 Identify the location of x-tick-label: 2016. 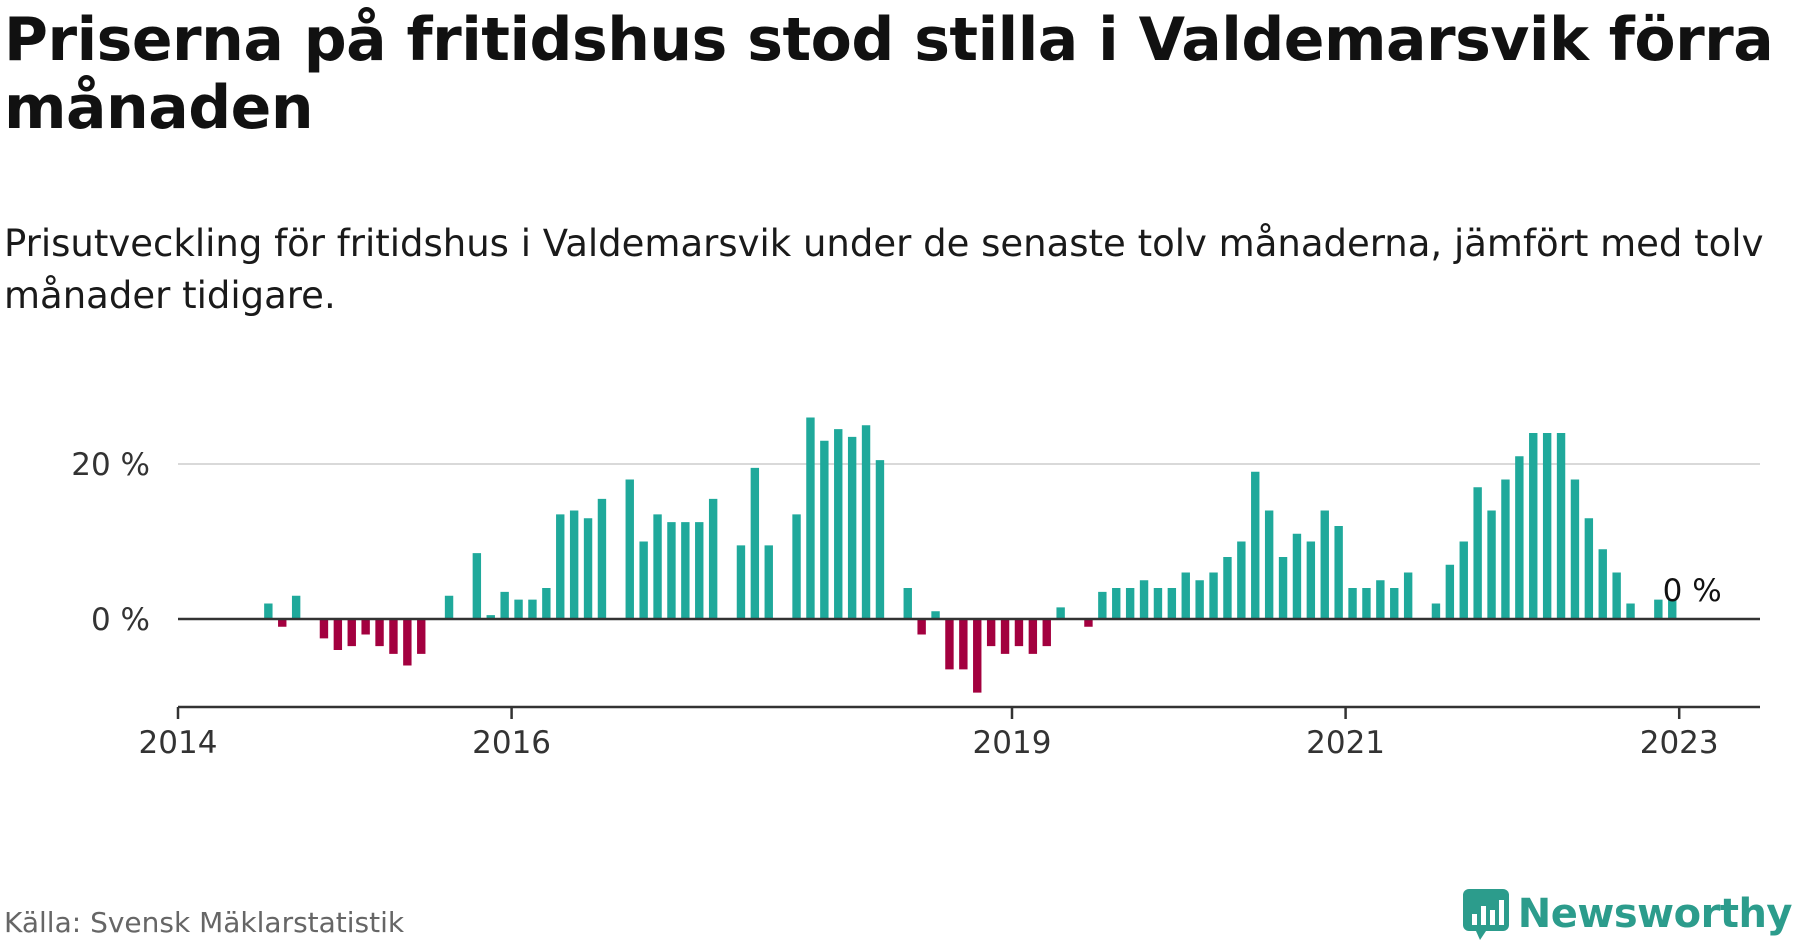
(511, 743).